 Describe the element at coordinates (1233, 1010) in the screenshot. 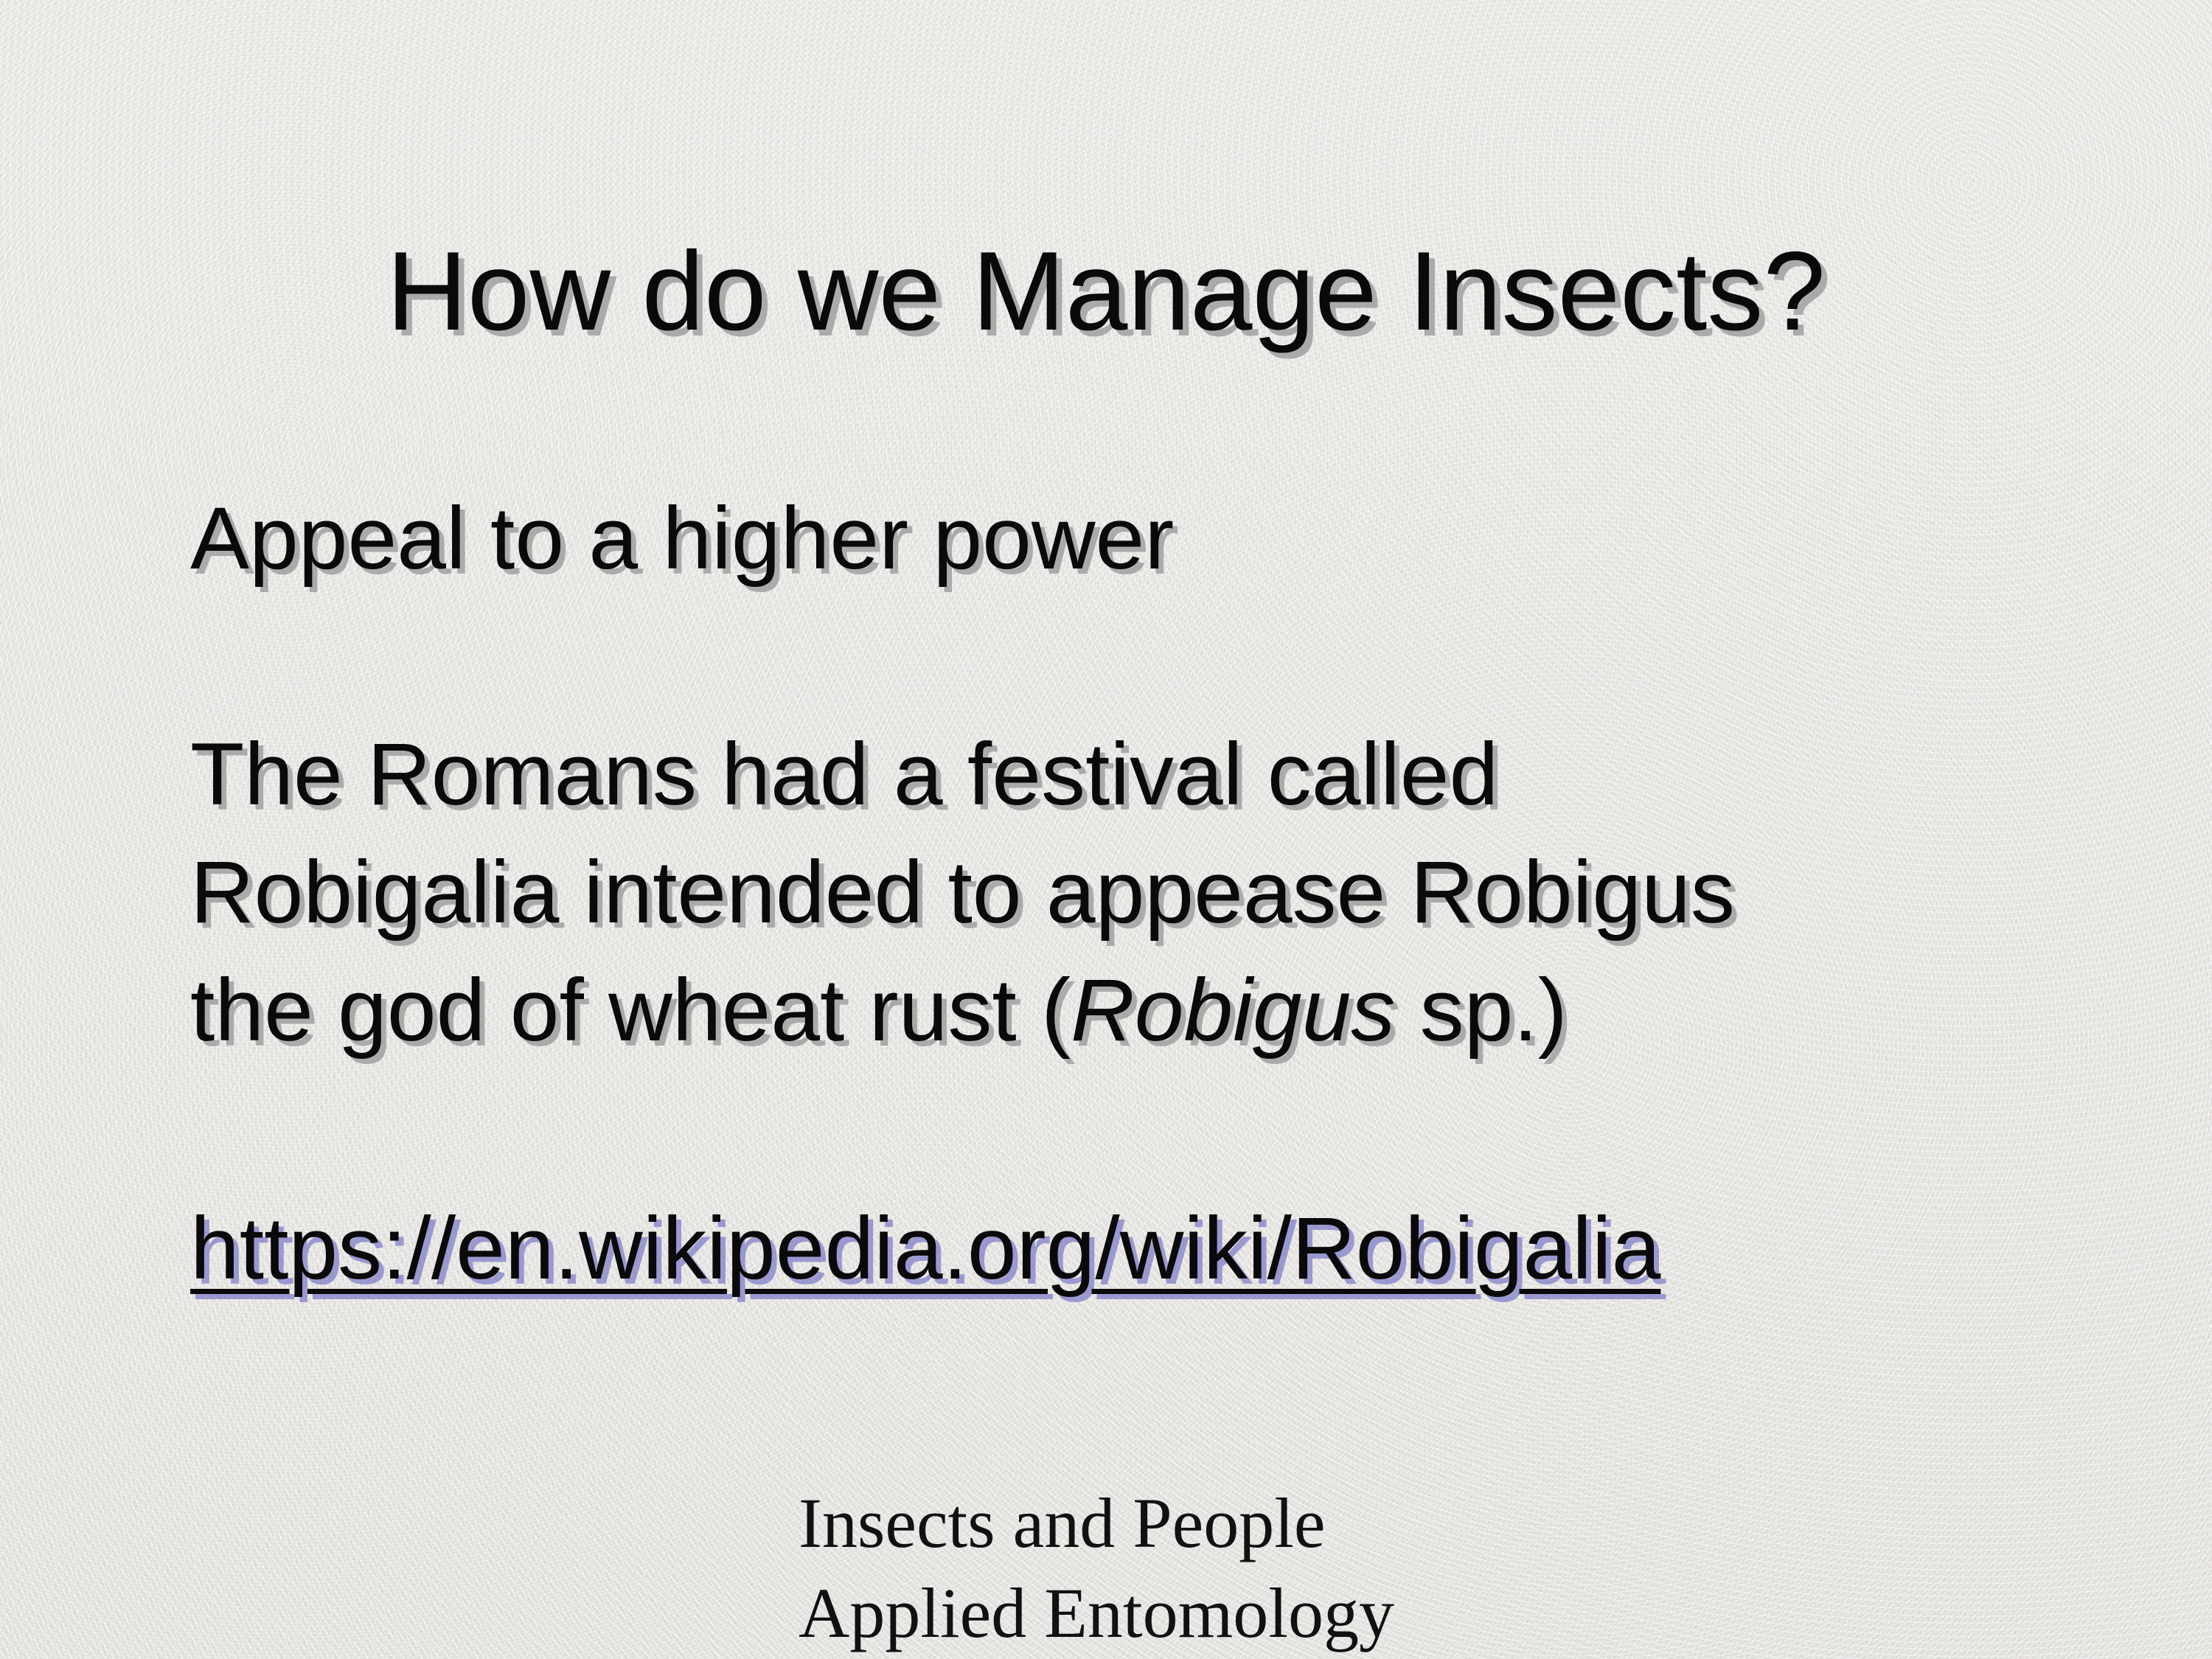

I see `species-name-italic: Robigus` at that location.